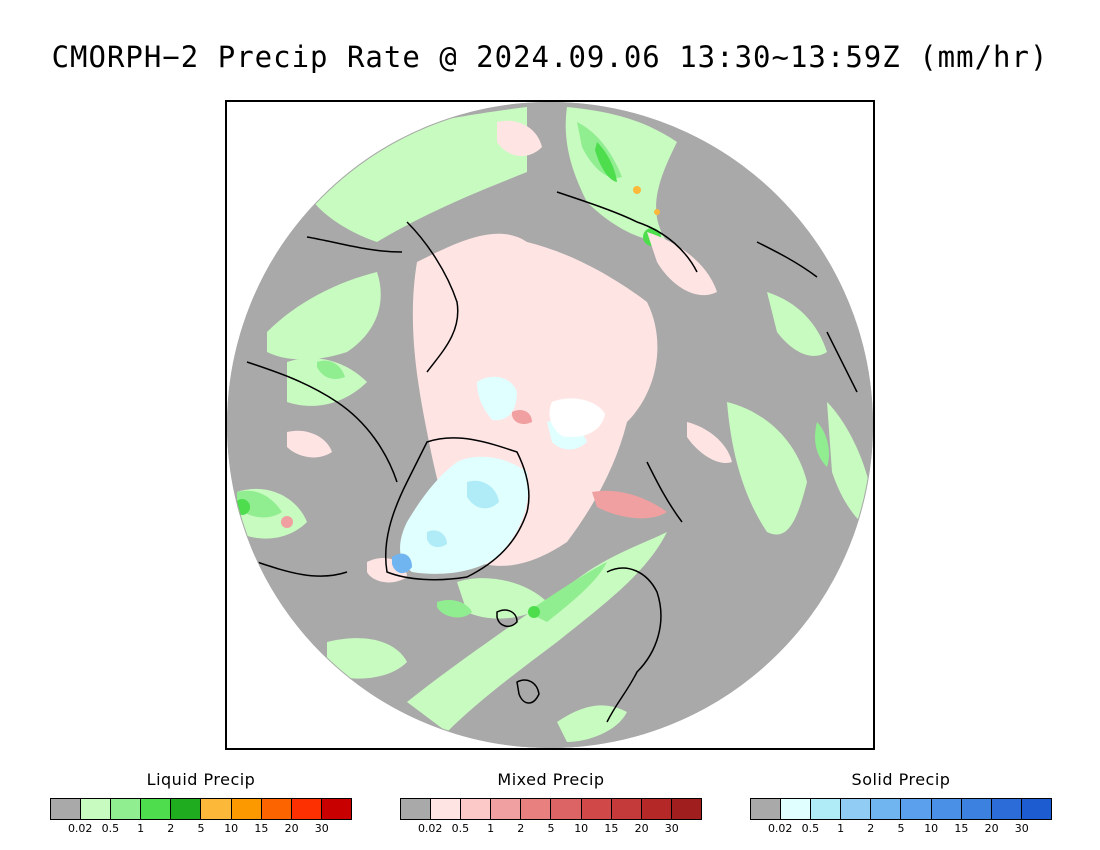 The height and width of the screenshot is (850, 1100). Describe the element at coordinates (402, 563) in the screenshot. I see `solid-heavy-regions` at that location.